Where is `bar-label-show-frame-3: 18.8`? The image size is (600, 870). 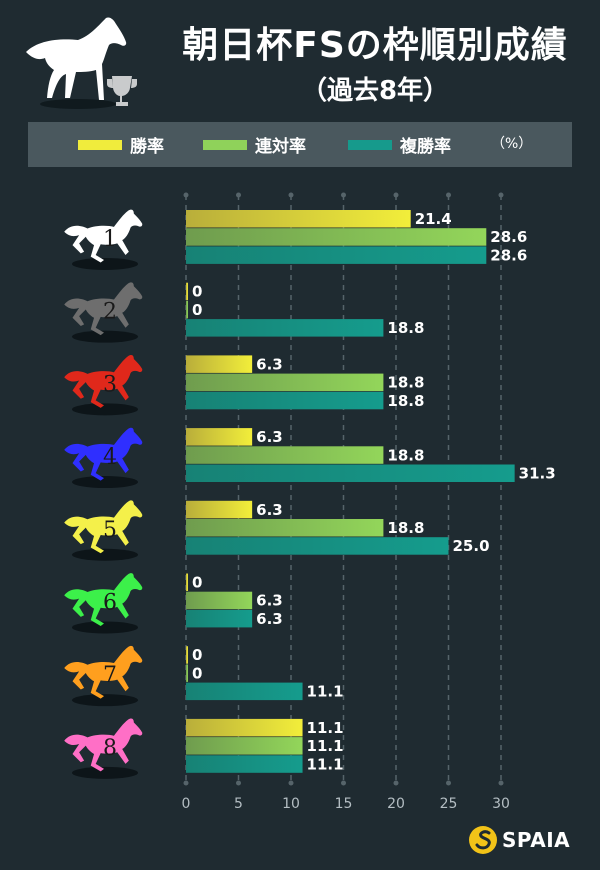
bar-label-show-frame-3: 18.8 is located at coordinates (405, 401).